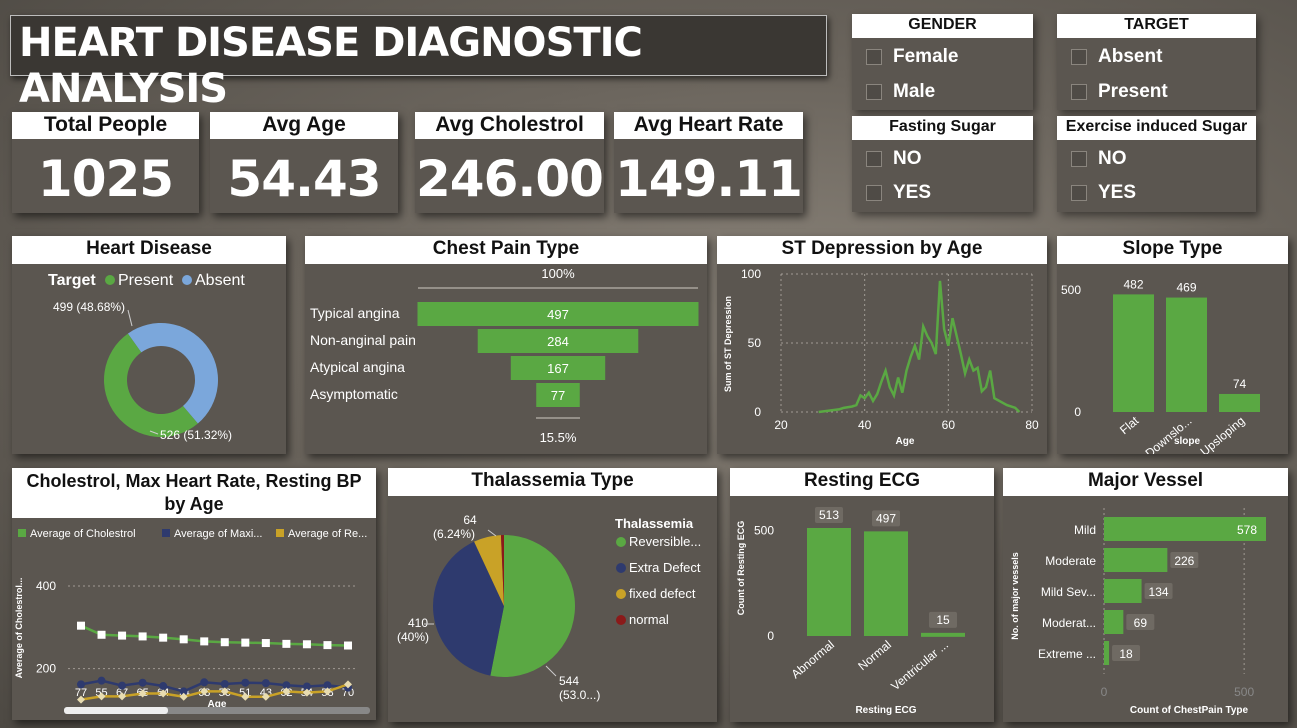 The height and width of the screenshot is (728, 1297). What do you see at coordinates (874, 656) in the screenshot?
I see `x-tick-label: Normal` at bounding box center [874, 656].